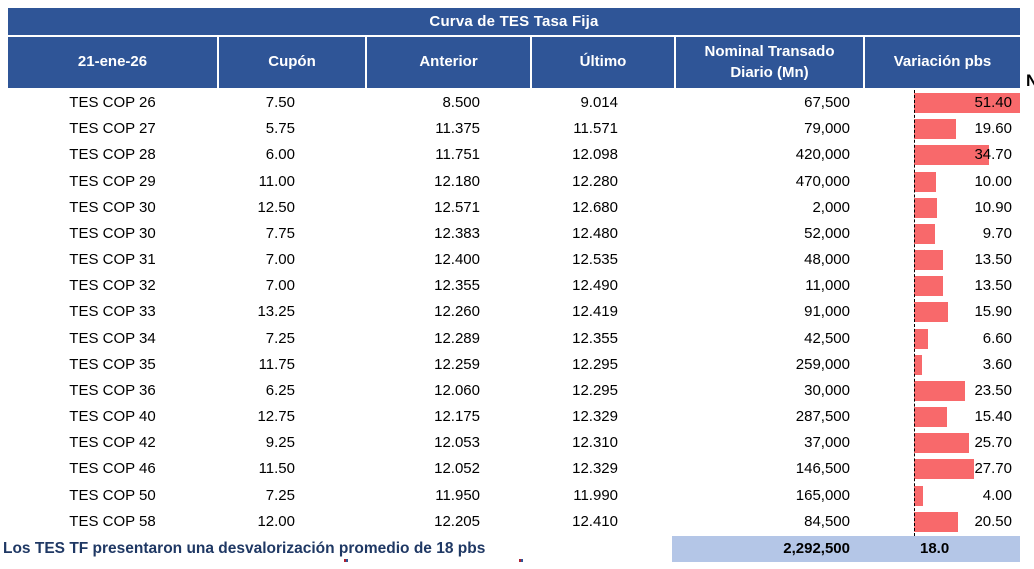 Image resolution: width=1034 pixels, height=569 pixels. Describe the element at coordinates (461, 102) in the screenshot. I see `cell-anterior: 8.500` at that location.